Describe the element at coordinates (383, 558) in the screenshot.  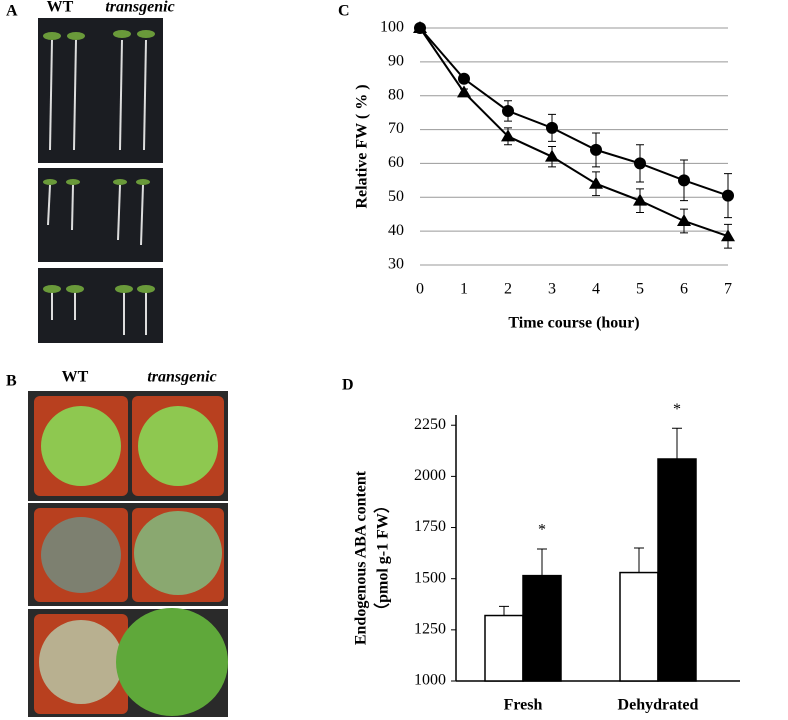
I see `y-axis-label: （pmol g-1 FW）` at that location.